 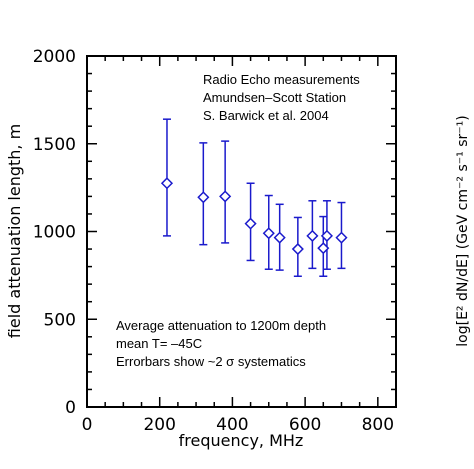 What do you see at coordinates (87, 425) in the screenshot?
I see `x-tick-label: 0` at bounding box center [87, 425].